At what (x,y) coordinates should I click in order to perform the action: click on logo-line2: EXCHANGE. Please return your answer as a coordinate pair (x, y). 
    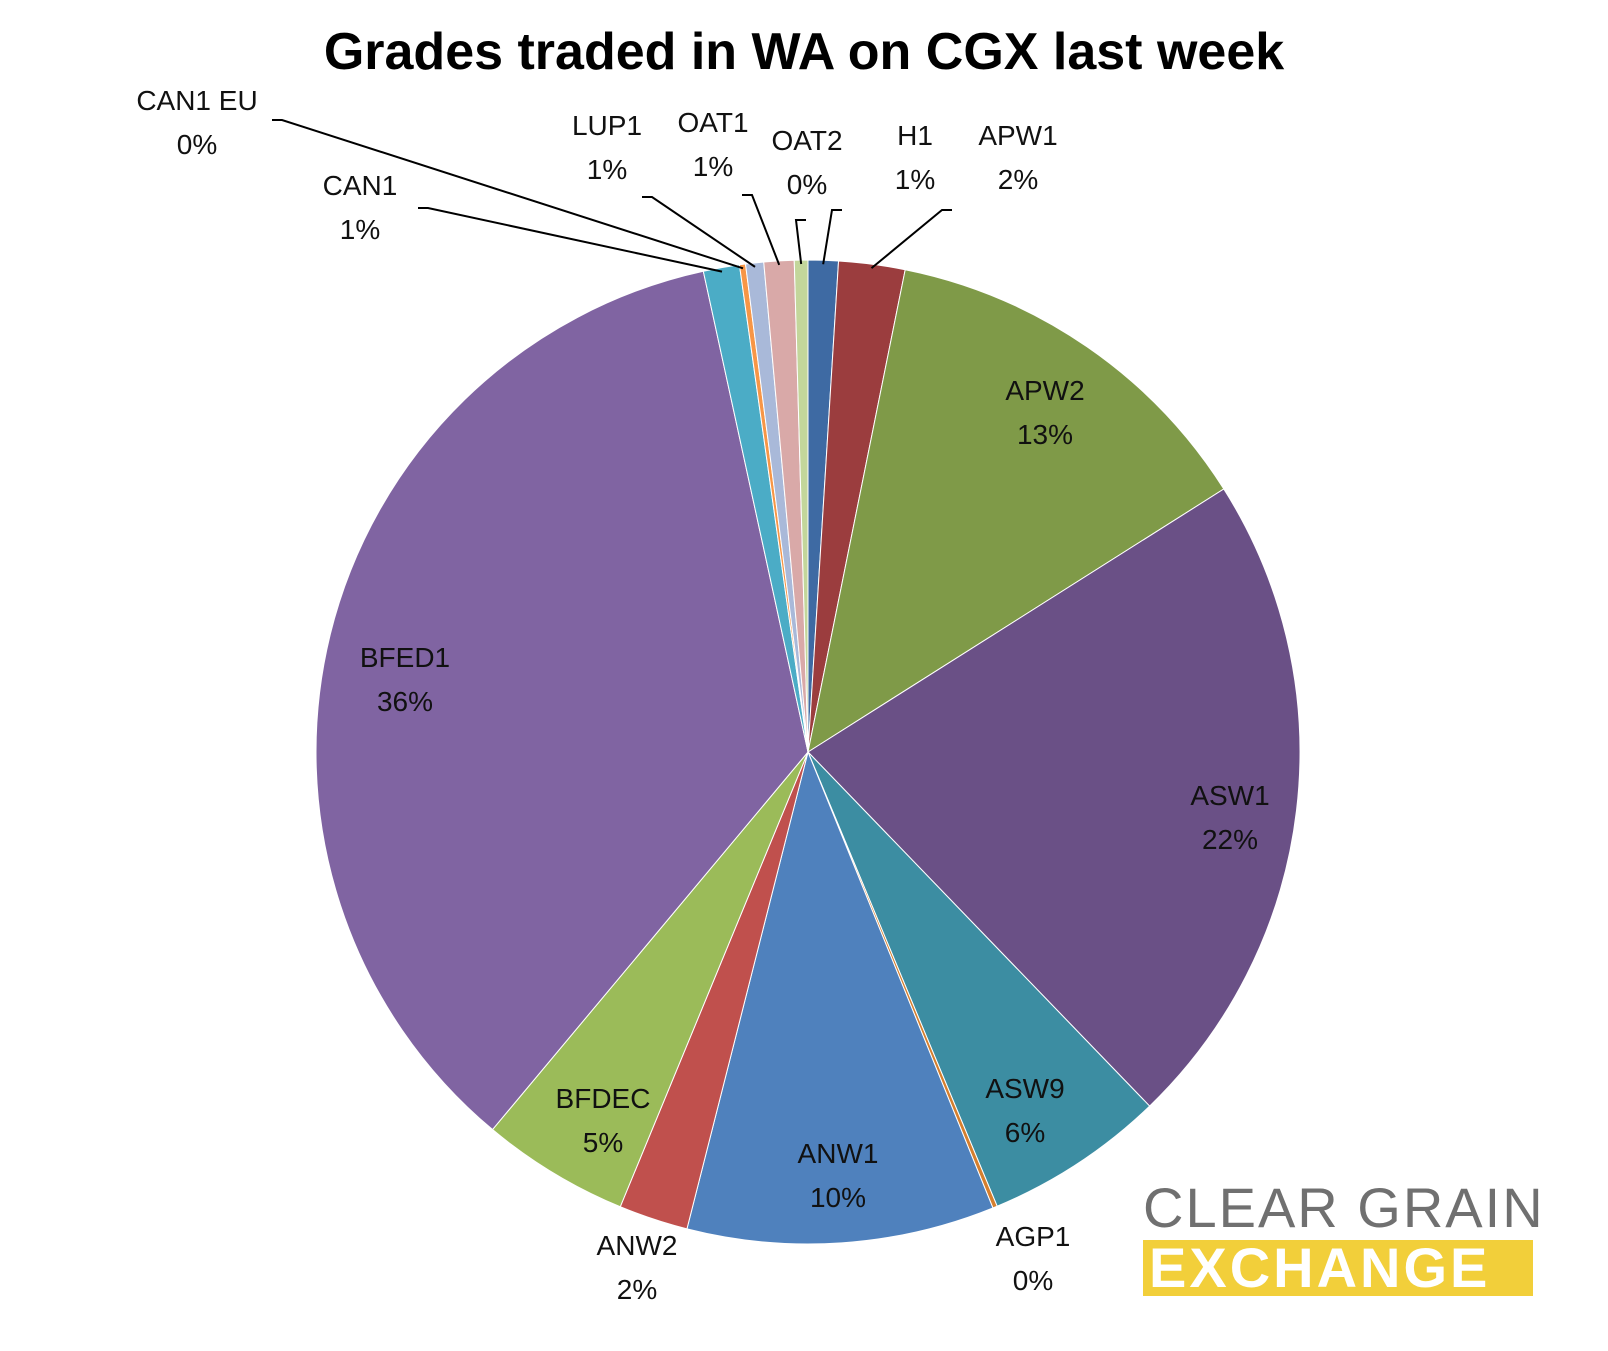
    Looking at the image, I should click on (1338, 1268).